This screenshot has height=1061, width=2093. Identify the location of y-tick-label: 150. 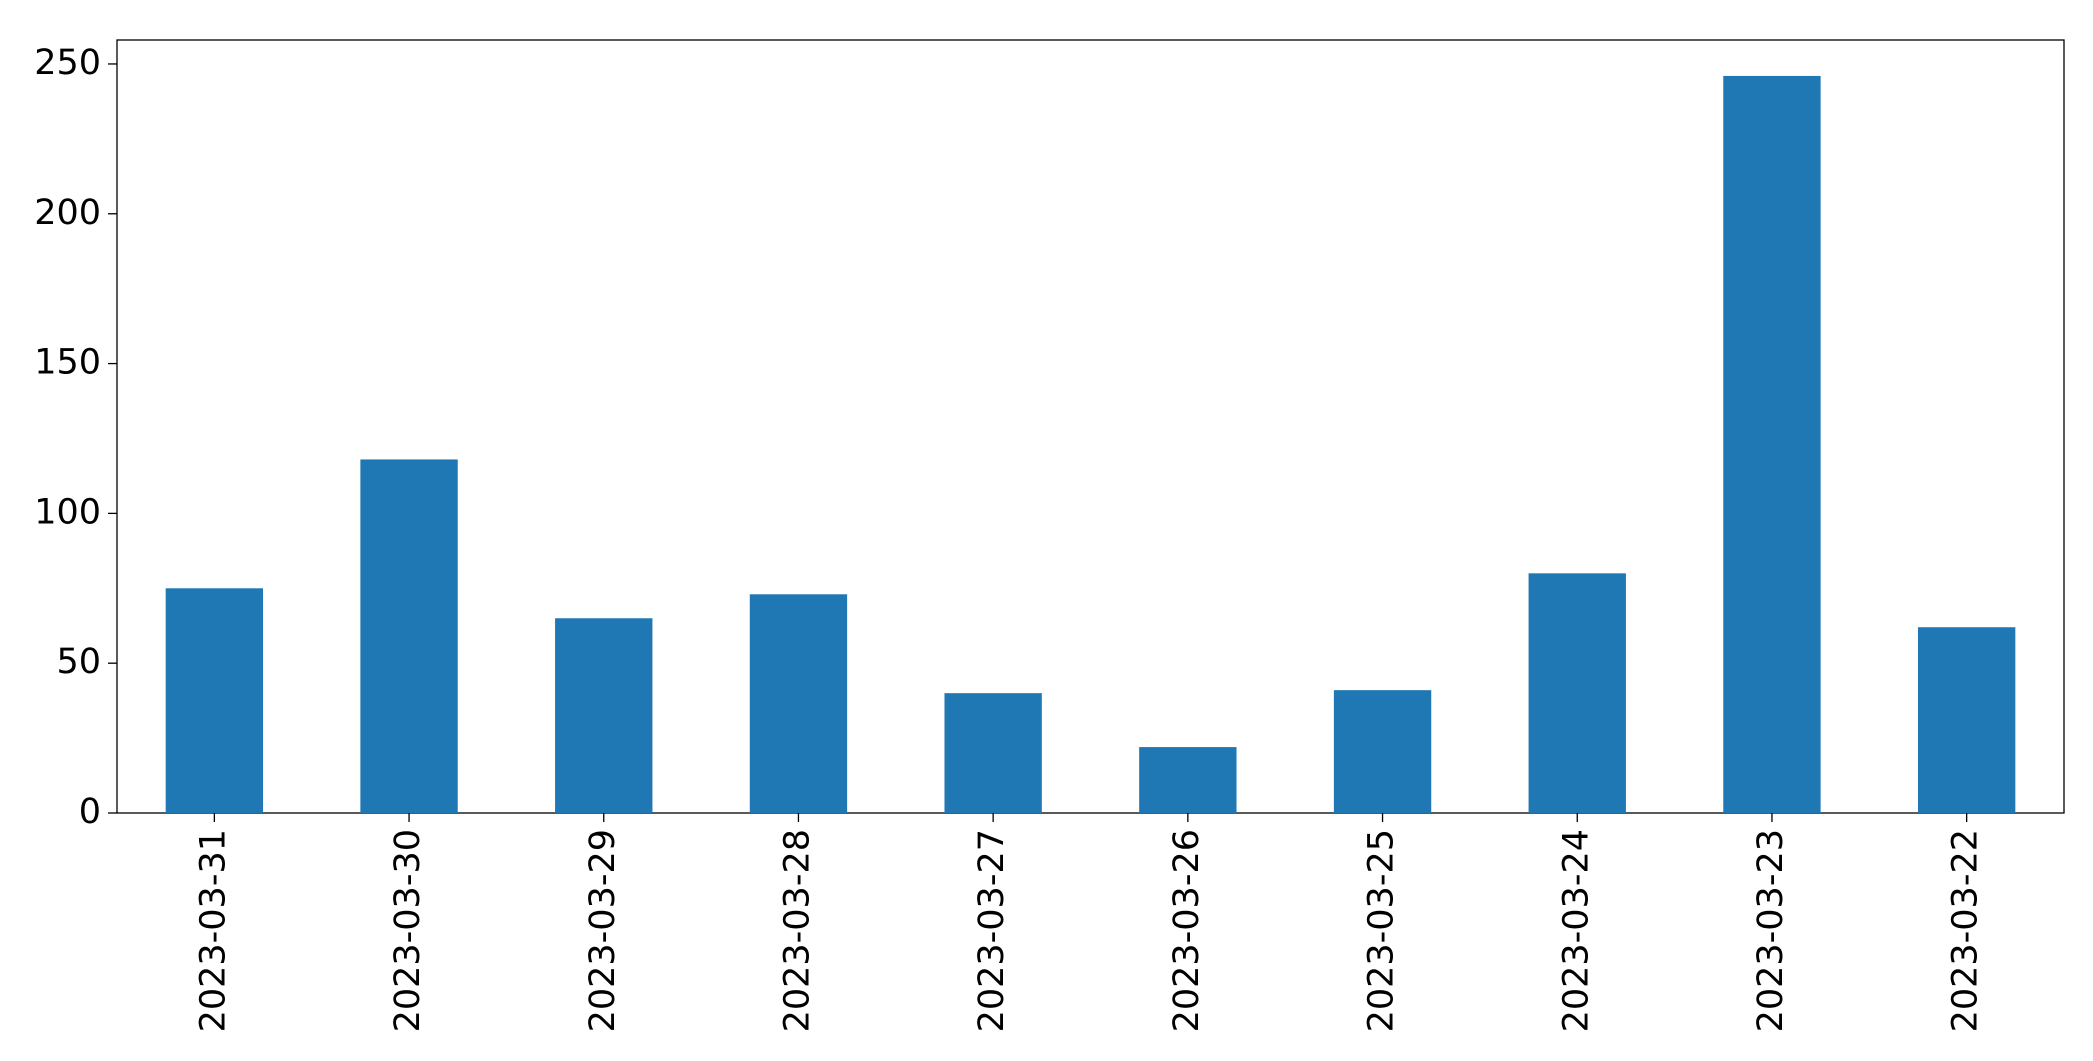
(67, 363).